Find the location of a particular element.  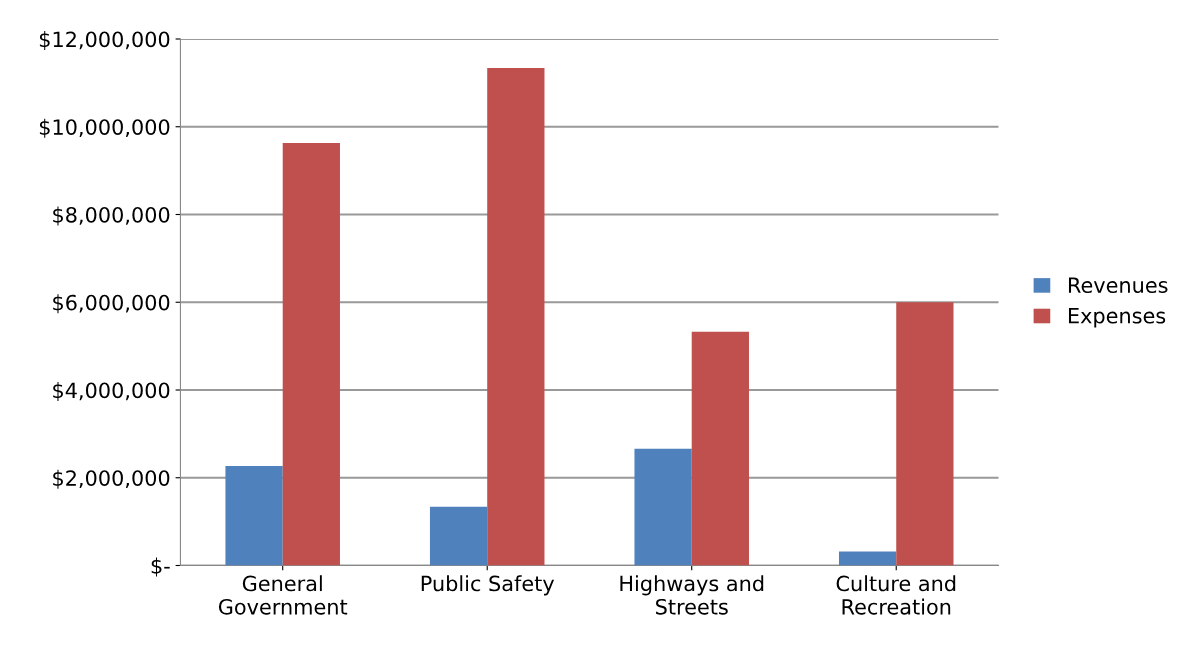

y-tick-label: $8,000,000 is located at coordinates (111, 216).